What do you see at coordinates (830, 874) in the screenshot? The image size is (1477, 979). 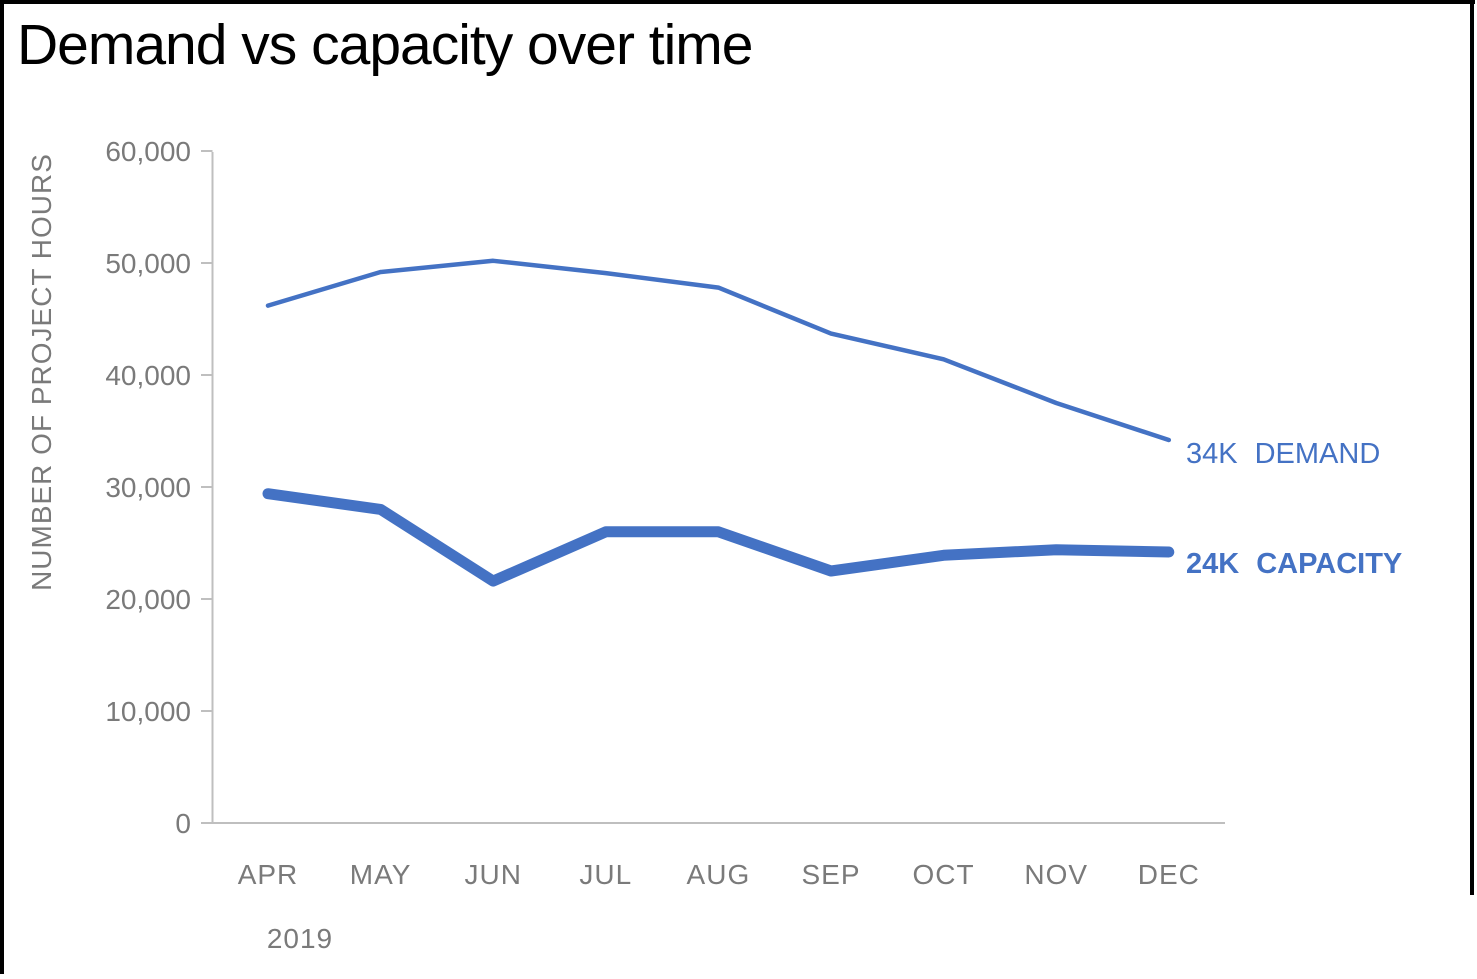 I see `x-tick-label: SEP` at bounding box center [830, 874].